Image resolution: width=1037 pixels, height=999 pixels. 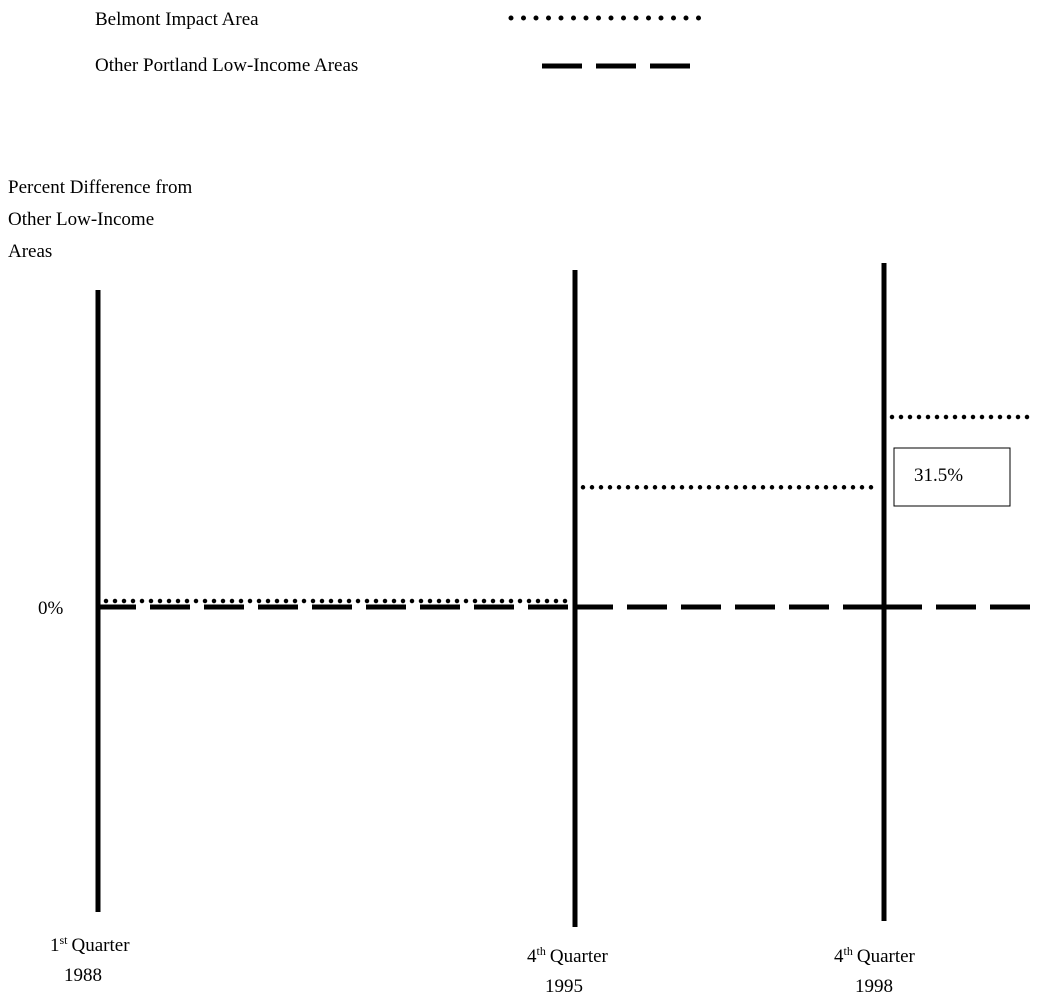 I want to click on legend-label-belmont: Belmont Impact Area, so click(x=177, y=19).